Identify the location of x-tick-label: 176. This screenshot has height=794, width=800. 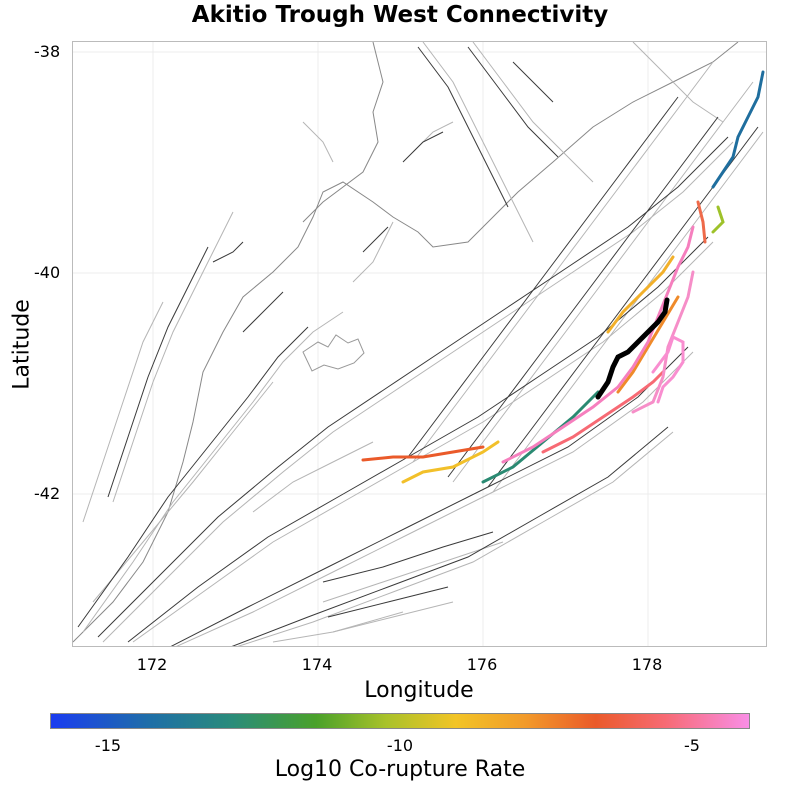
(482, 664).